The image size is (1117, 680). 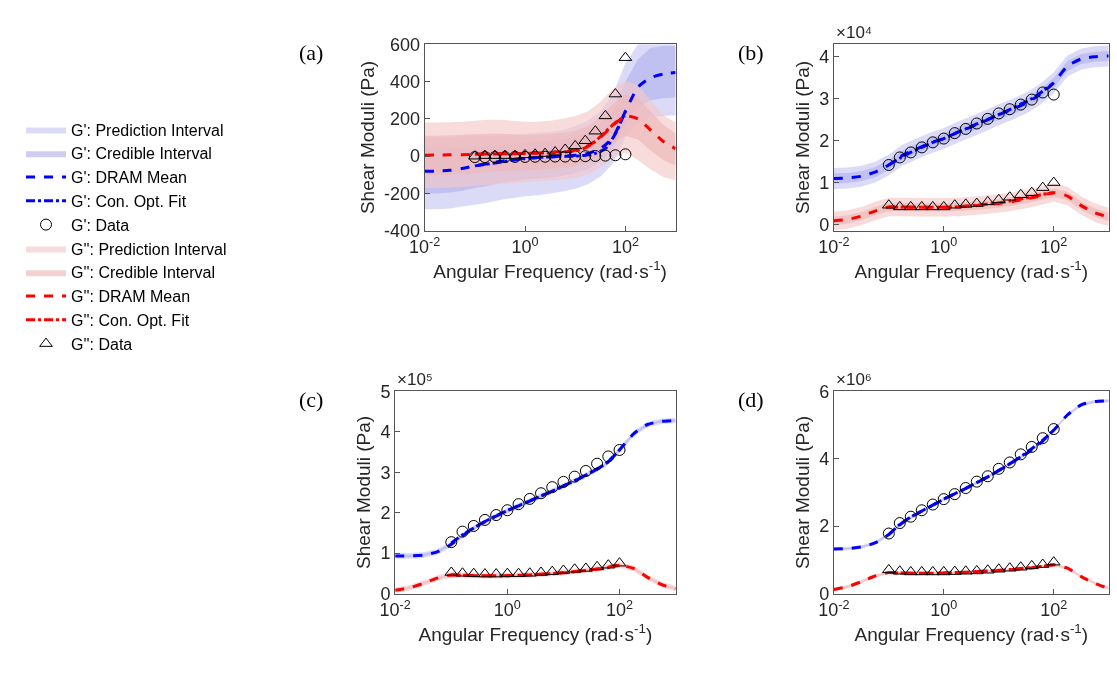 What do you see at coordinates (415, 379) in the screenshot?
I see `text: ×10⁵` at bounding box center [415, 379].